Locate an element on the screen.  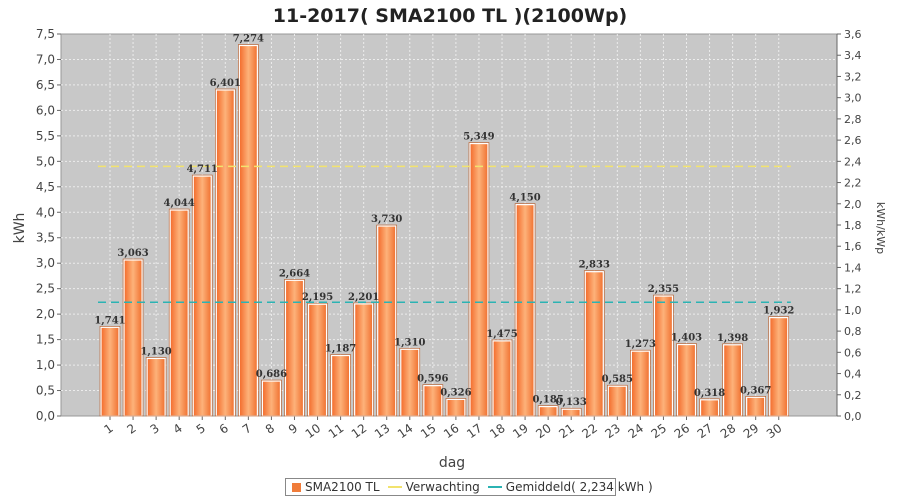
data-label: 2,201 is located at coordinates (363, 297).